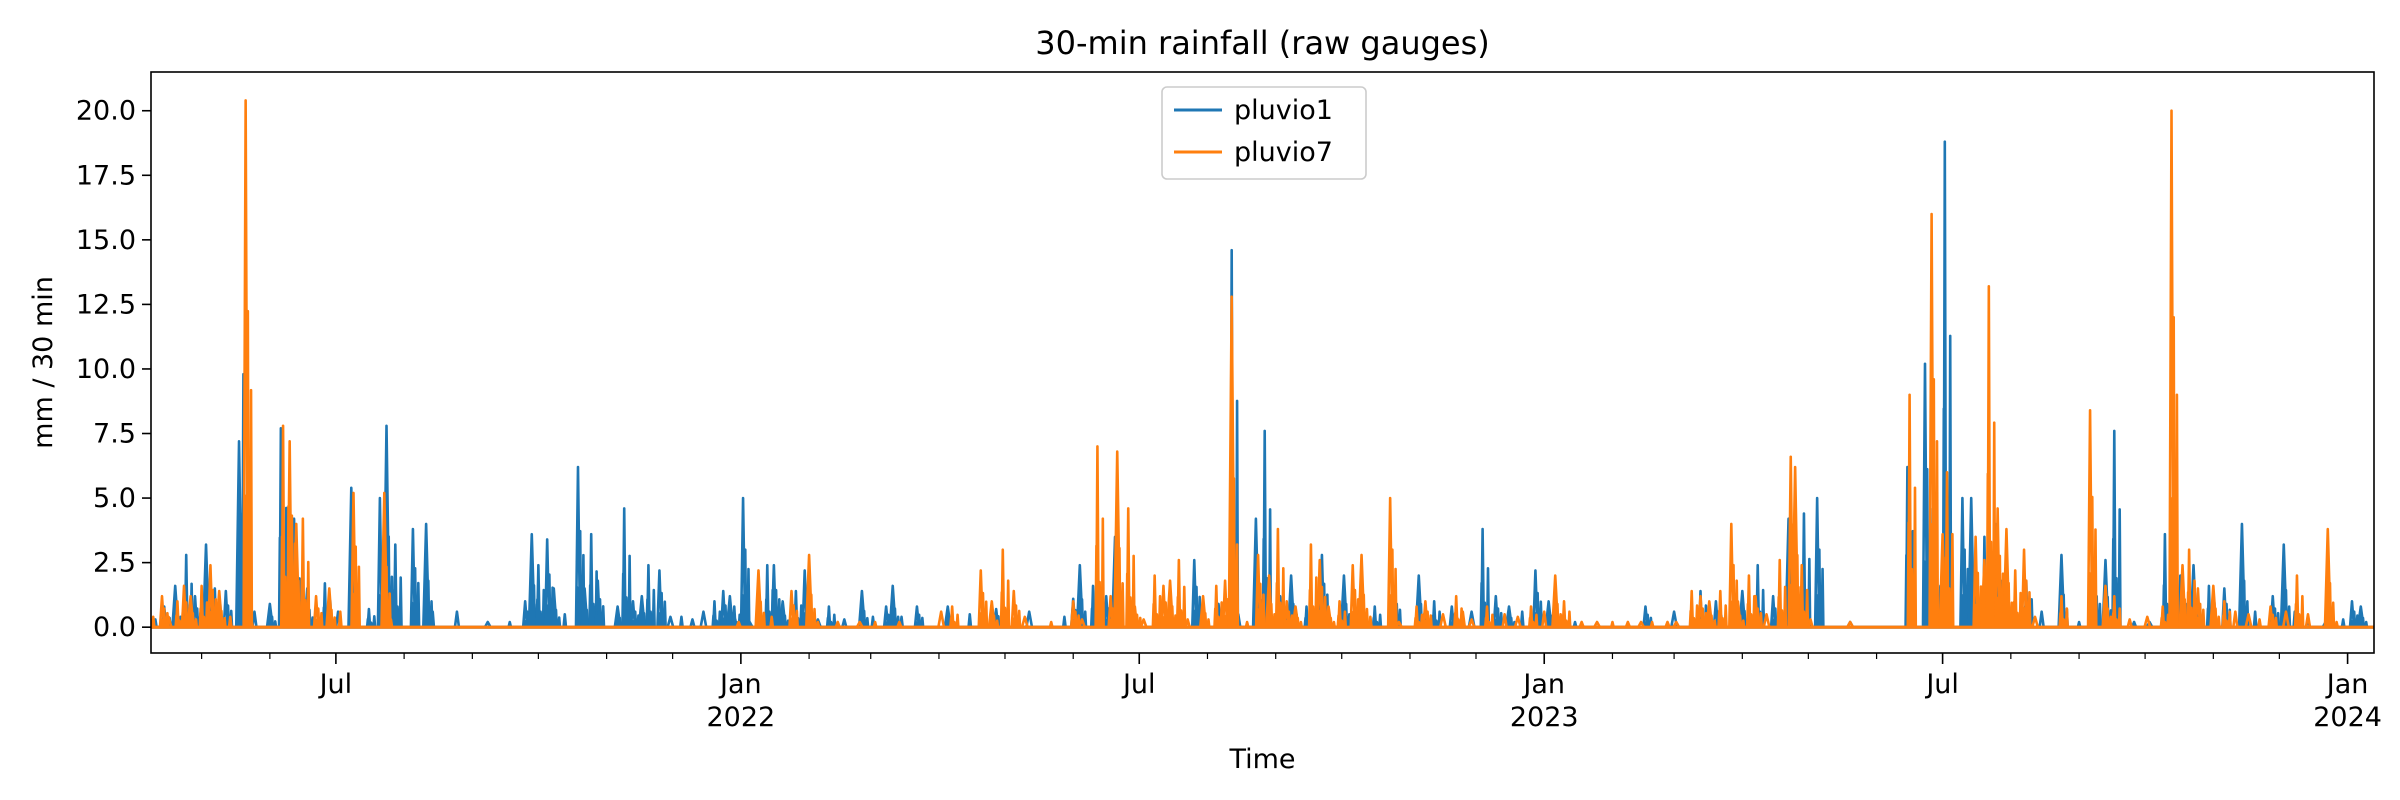 This screenshot has width=2400, height=800. I want to click on y-tick-label: 20.0, so click(106, 111).